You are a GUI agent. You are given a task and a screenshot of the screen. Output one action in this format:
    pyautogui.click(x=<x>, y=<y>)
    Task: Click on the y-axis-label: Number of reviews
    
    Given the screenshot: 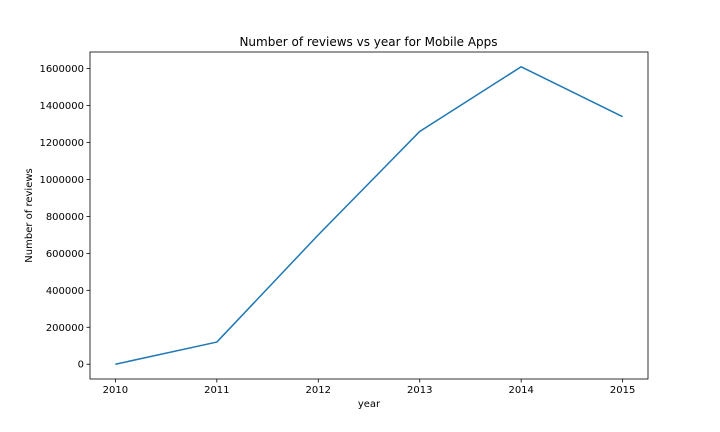 What is the action you would take?
    pyautogui.click(x=29, y=215)
    